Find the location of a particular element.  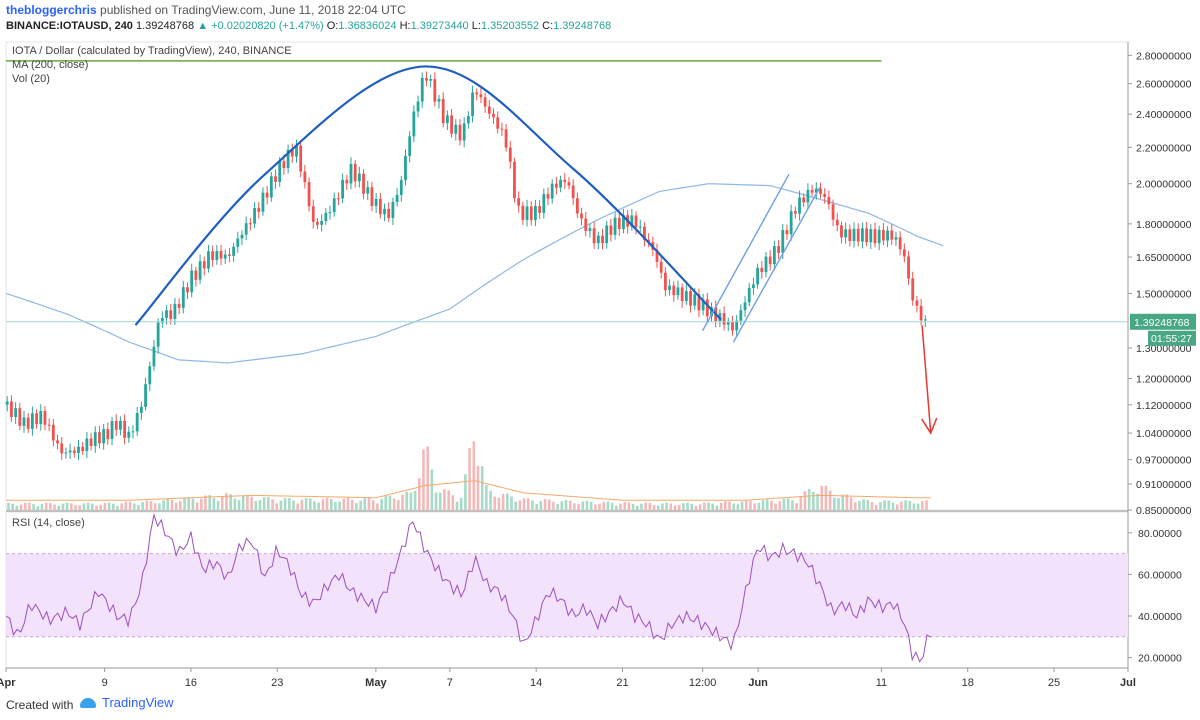

time-tick-label: 14 is located at coordinates (536, 683).